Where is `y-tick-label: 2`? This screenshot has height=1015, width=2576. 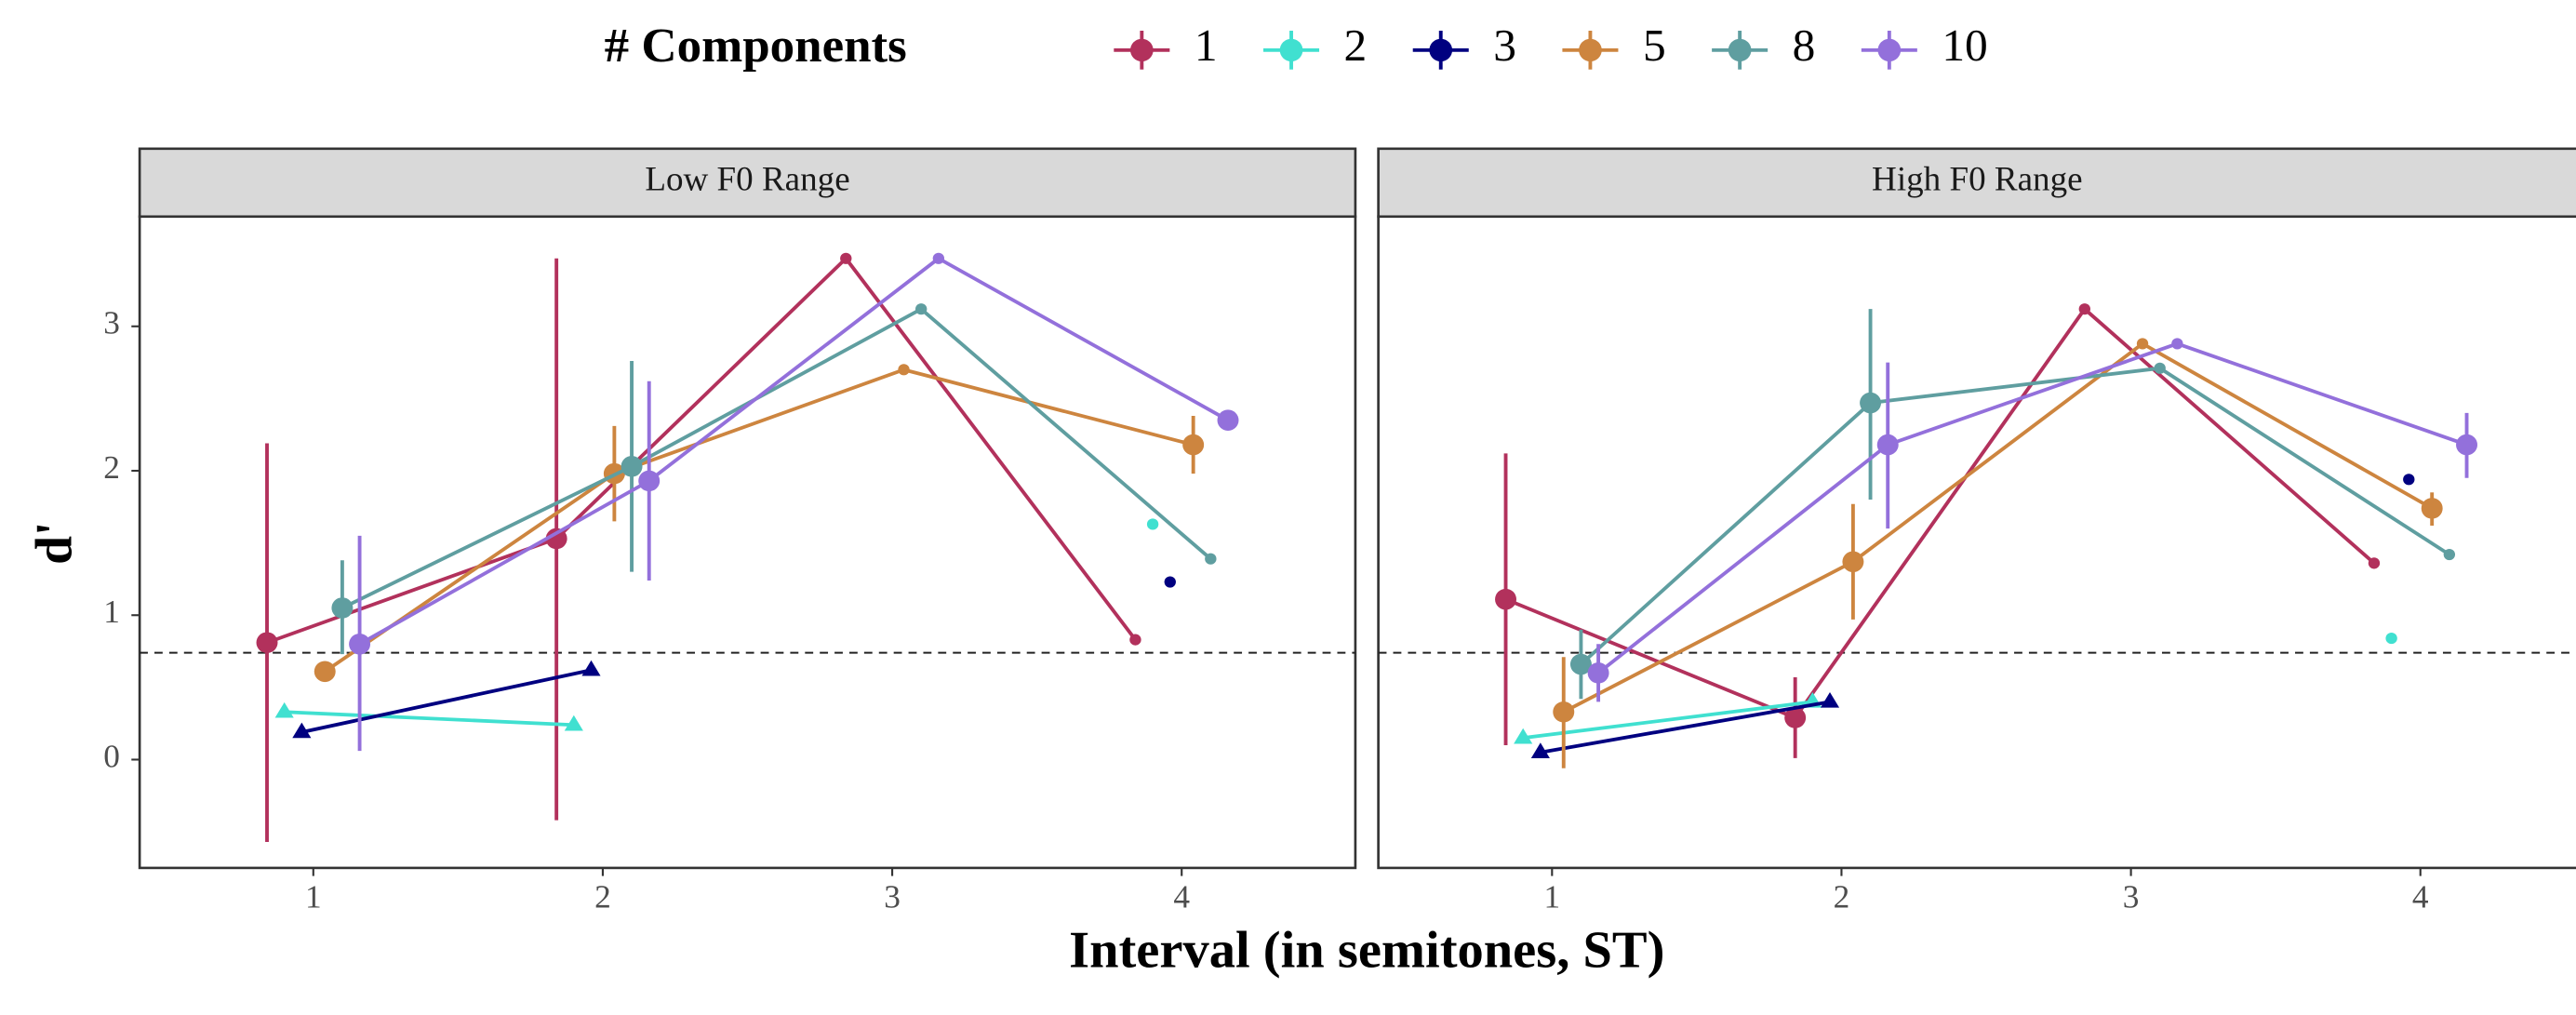 y-tick-label: 2 is located at coordinates (111, 468).